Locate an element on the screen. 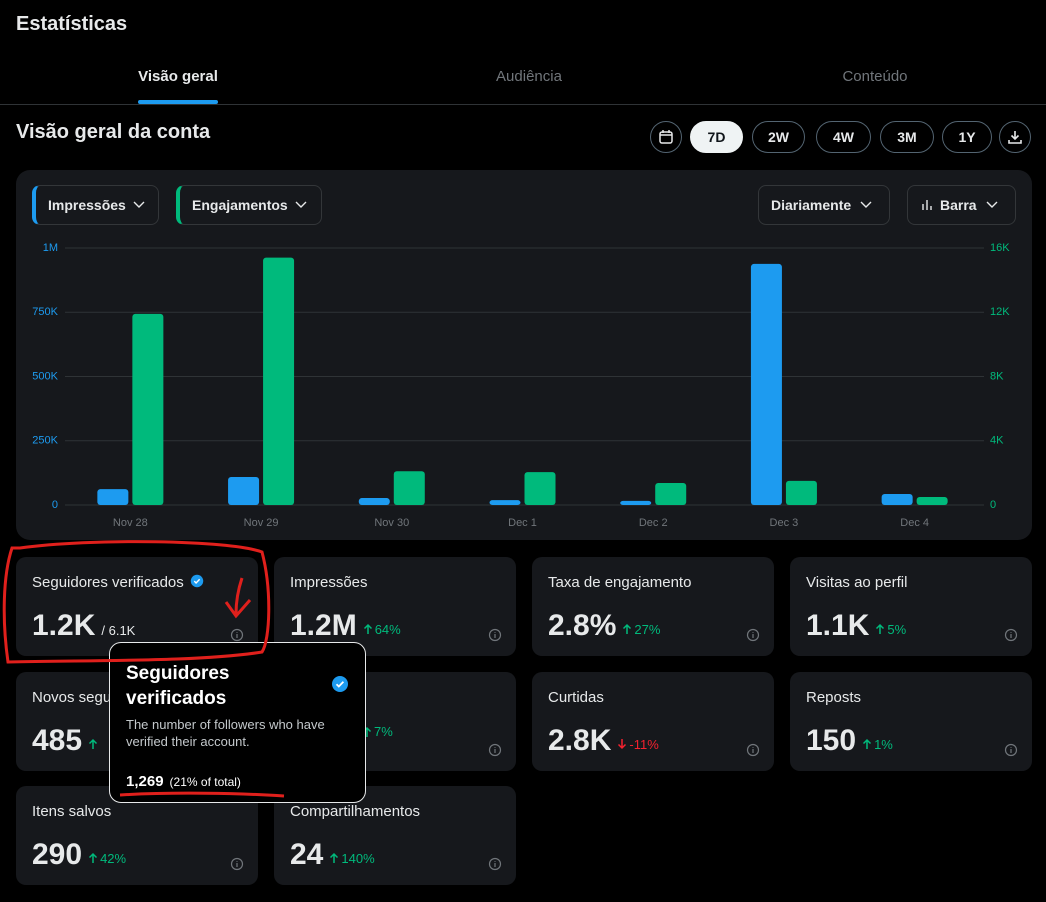 This screenshot has width=1046, height=902. download-button is located at coordinates (1015, 137).